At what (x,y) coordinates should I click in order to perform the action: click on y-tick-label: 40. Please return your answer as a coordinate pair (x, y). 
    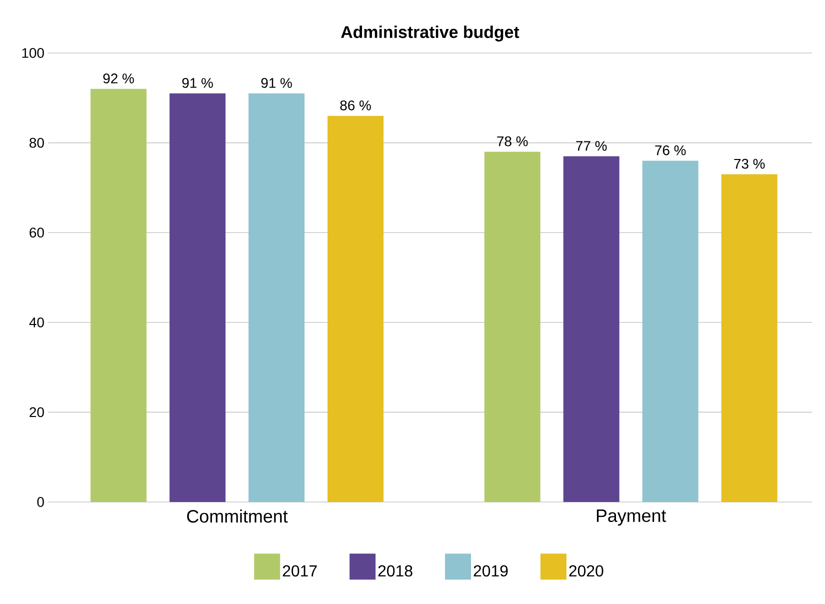
    Looking at the image, I should click on (36, 322).